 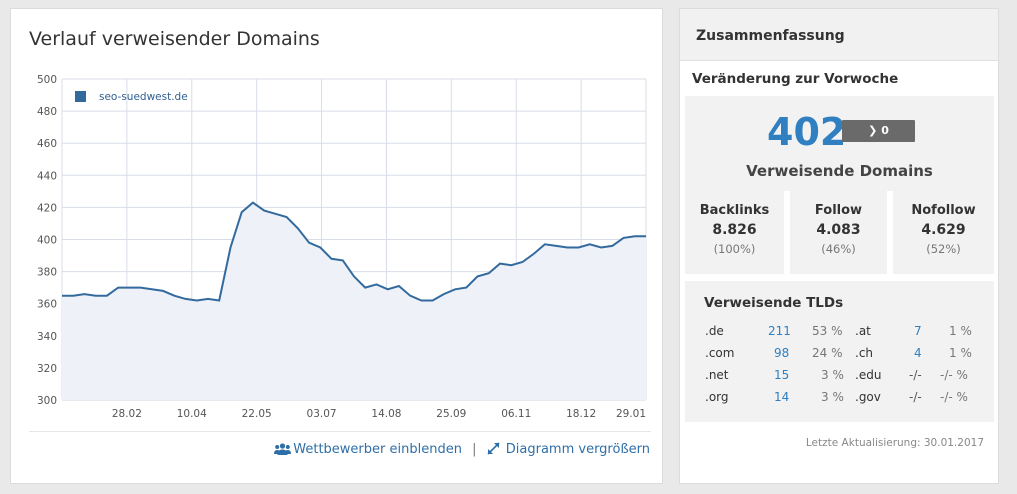 What do you see at coordinates (451, 414) in the screenshot?
I see `x-tick-label: 25.09` at bounding box center [451, 414].